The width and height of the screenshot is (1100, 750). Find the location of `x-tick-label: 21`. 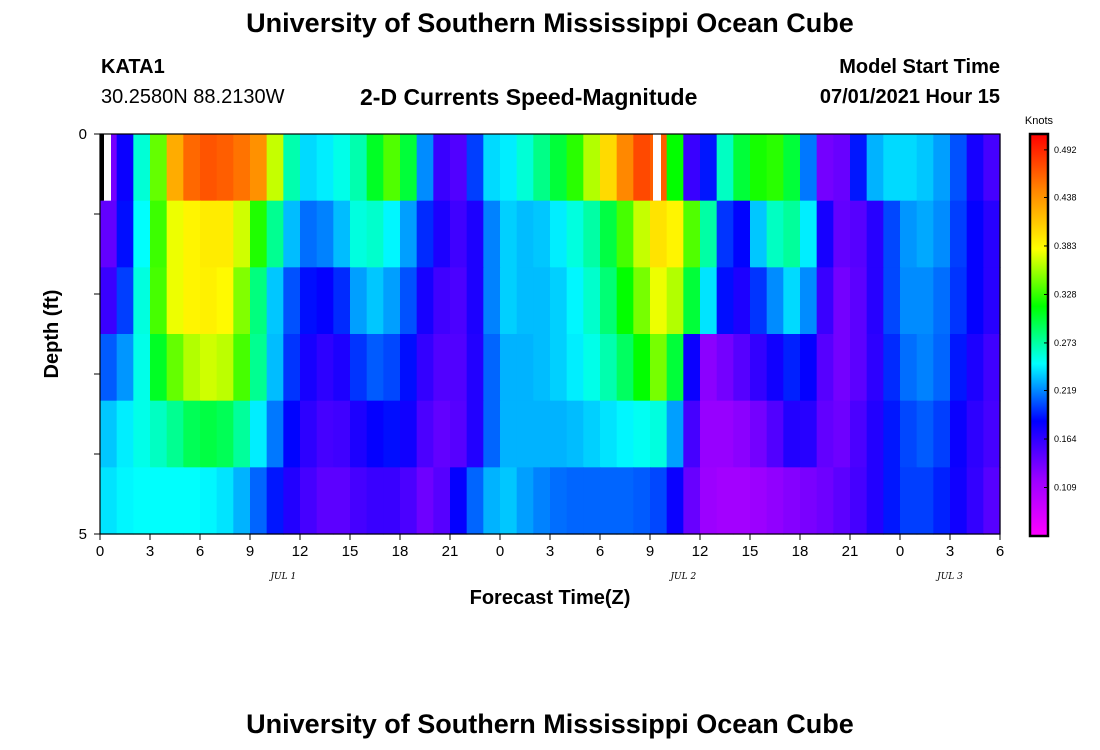

x-tick-label: 21 is located at coordinates (850, 551).